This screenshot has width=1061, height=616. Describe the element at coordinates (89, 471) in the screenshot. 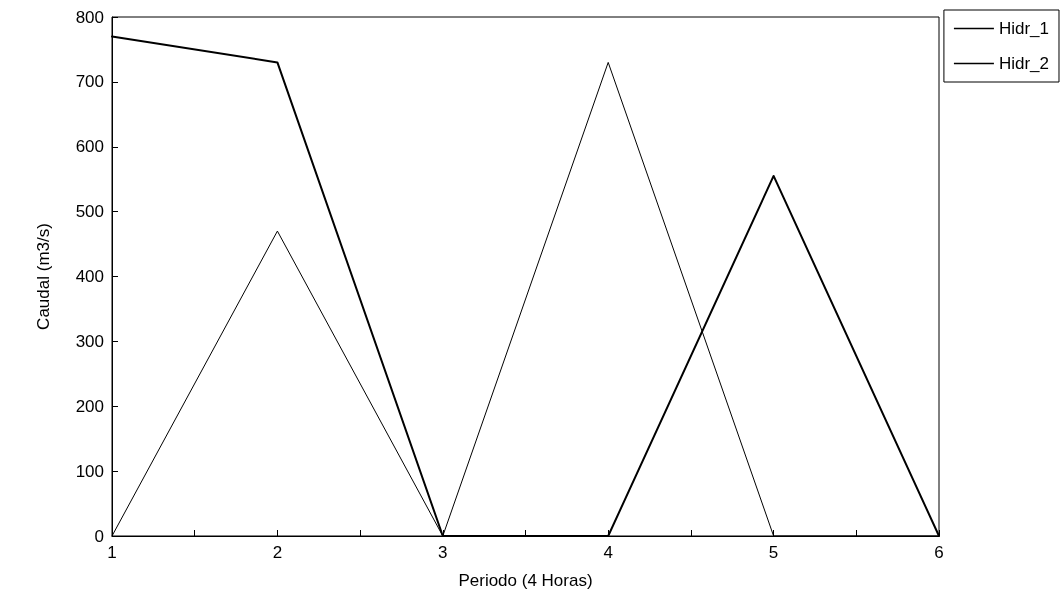

I see `y-tick-label: 100` at that location.